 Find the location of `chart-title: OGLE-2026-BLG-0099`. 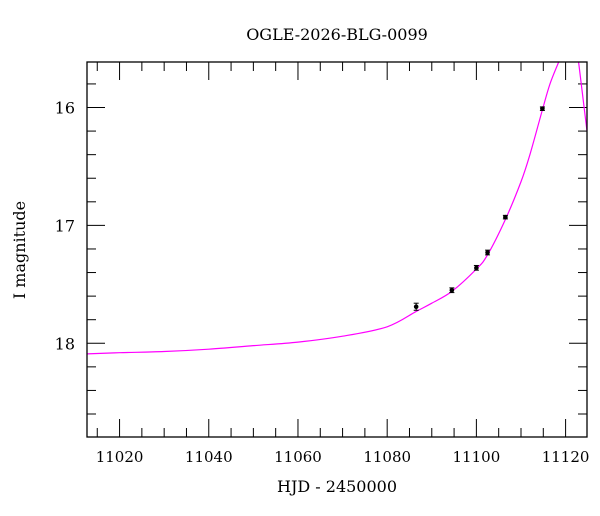

chart-title: OGLE-2026-BLG-0099 is located at coordinates (337, 34).